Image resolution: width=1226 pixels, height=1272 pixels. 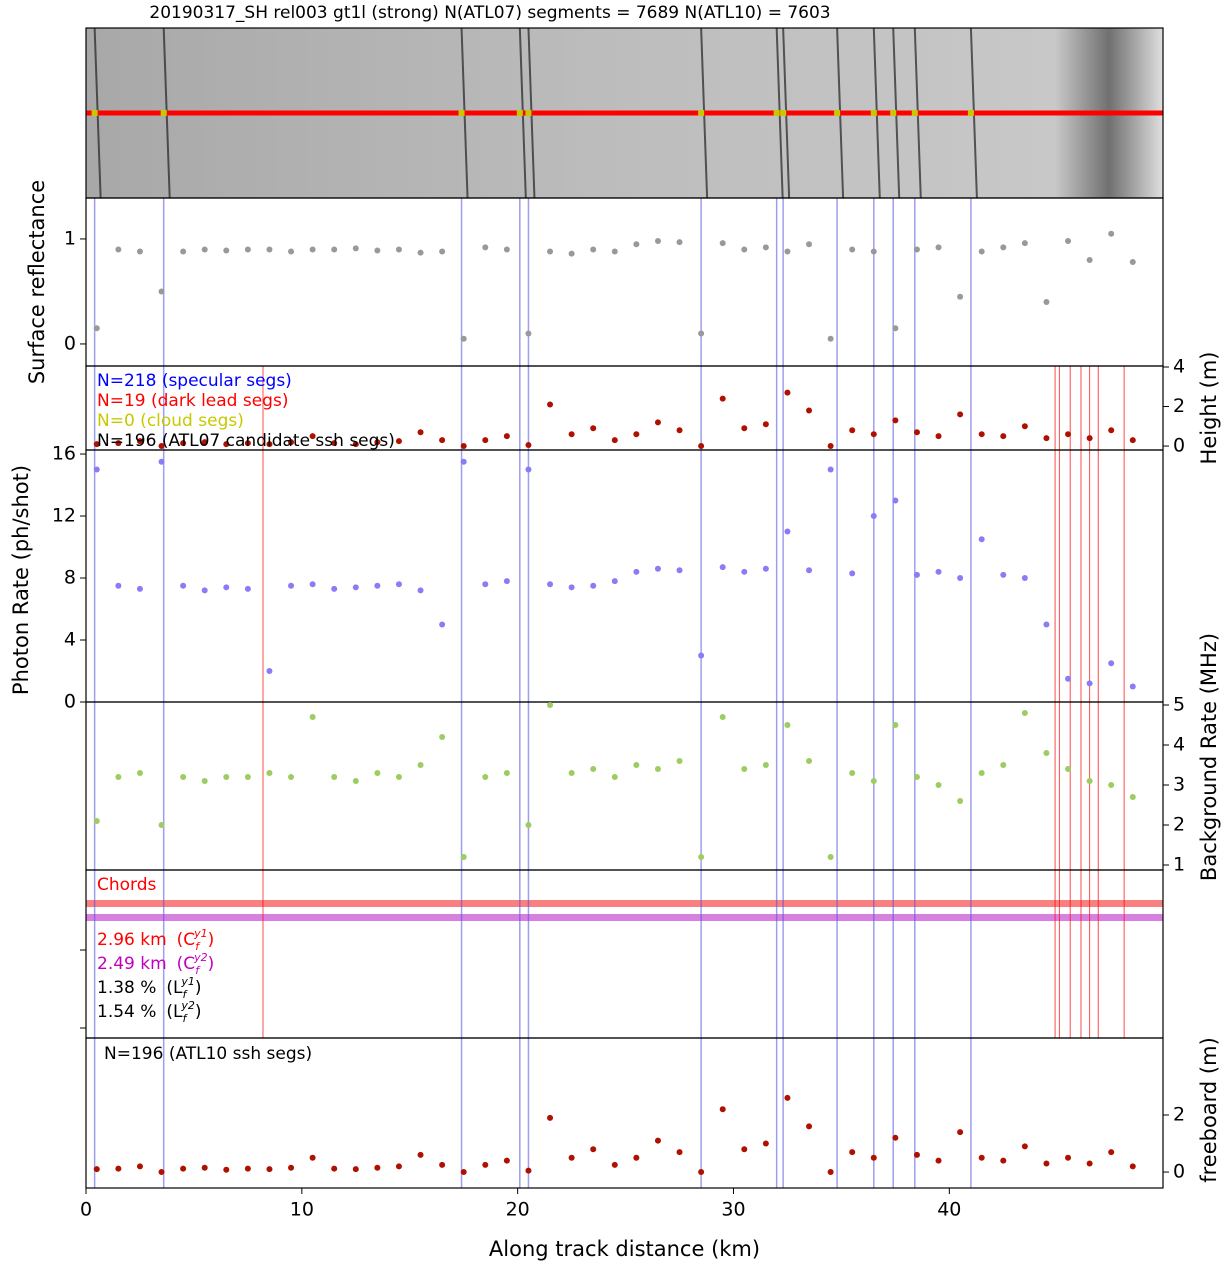 What do you see at coordinates (1179, 865) in the screenshot?
I see `y-tick-label: 1` at bounding box center [1179, 865].